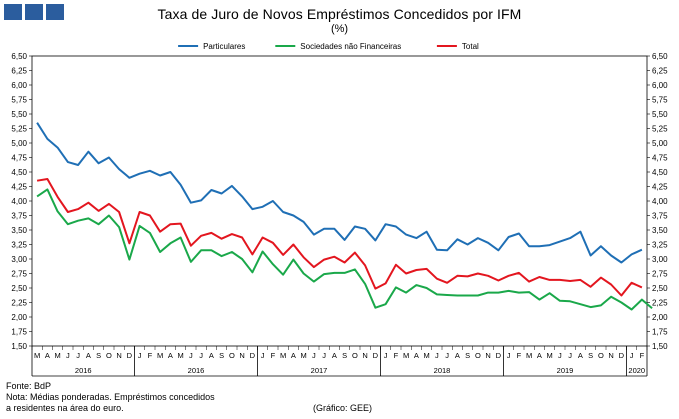  I want to click on y-tick-label-right: 2,50, so click(660, 288).